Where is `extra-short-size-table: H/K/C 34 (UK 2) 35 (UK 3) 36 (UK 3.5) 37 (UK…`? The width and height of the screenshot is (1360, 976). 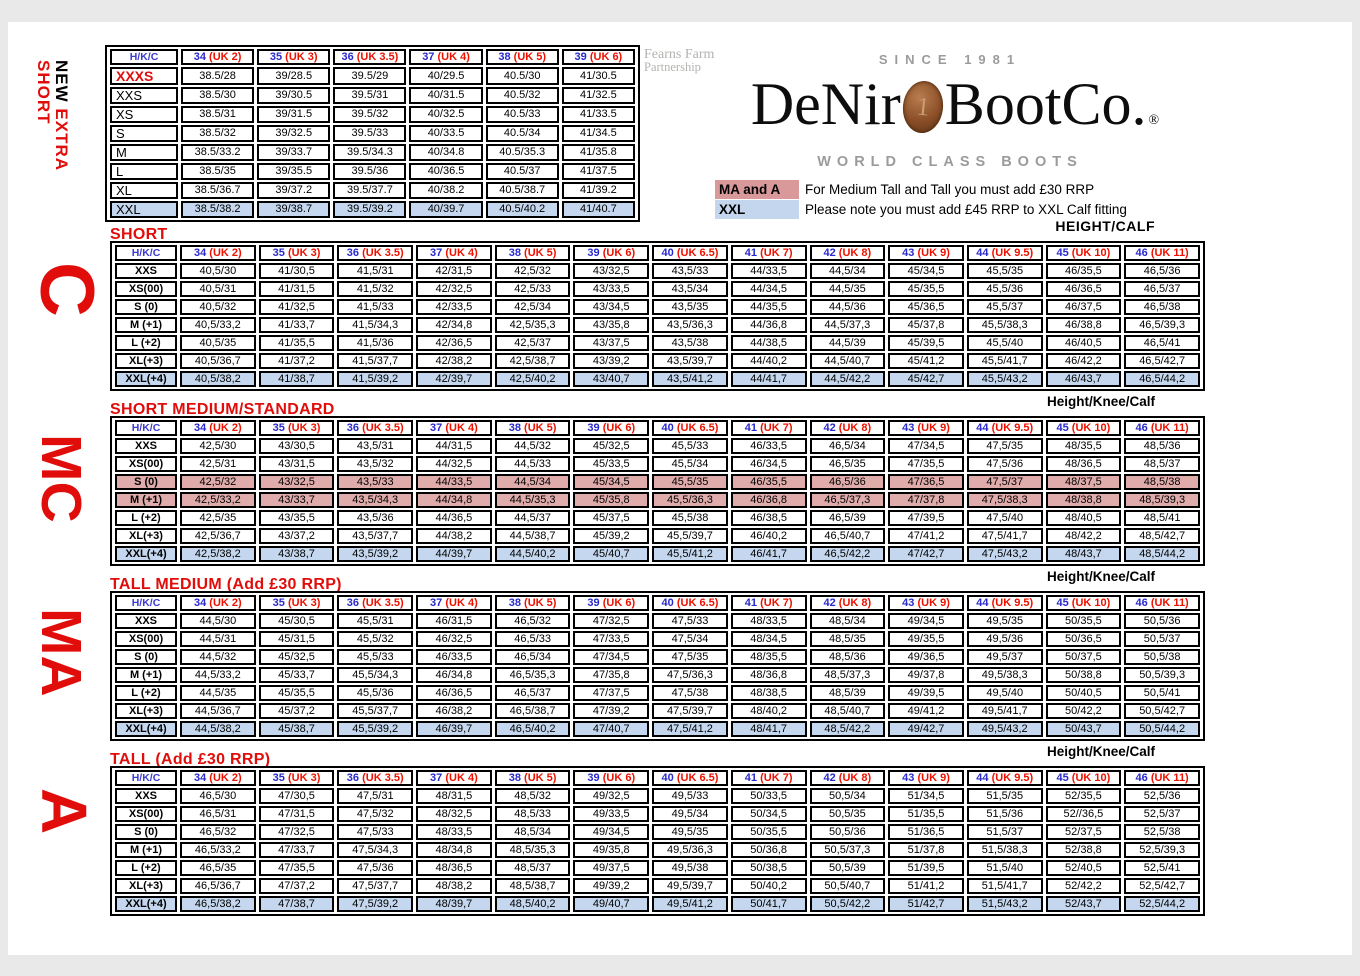
extra-short-size-table: H/K/C 34 (UK 2) 35 (UK 3) 36 (UK 3.5) 37 (UK… is located at coordinates (372, 133).